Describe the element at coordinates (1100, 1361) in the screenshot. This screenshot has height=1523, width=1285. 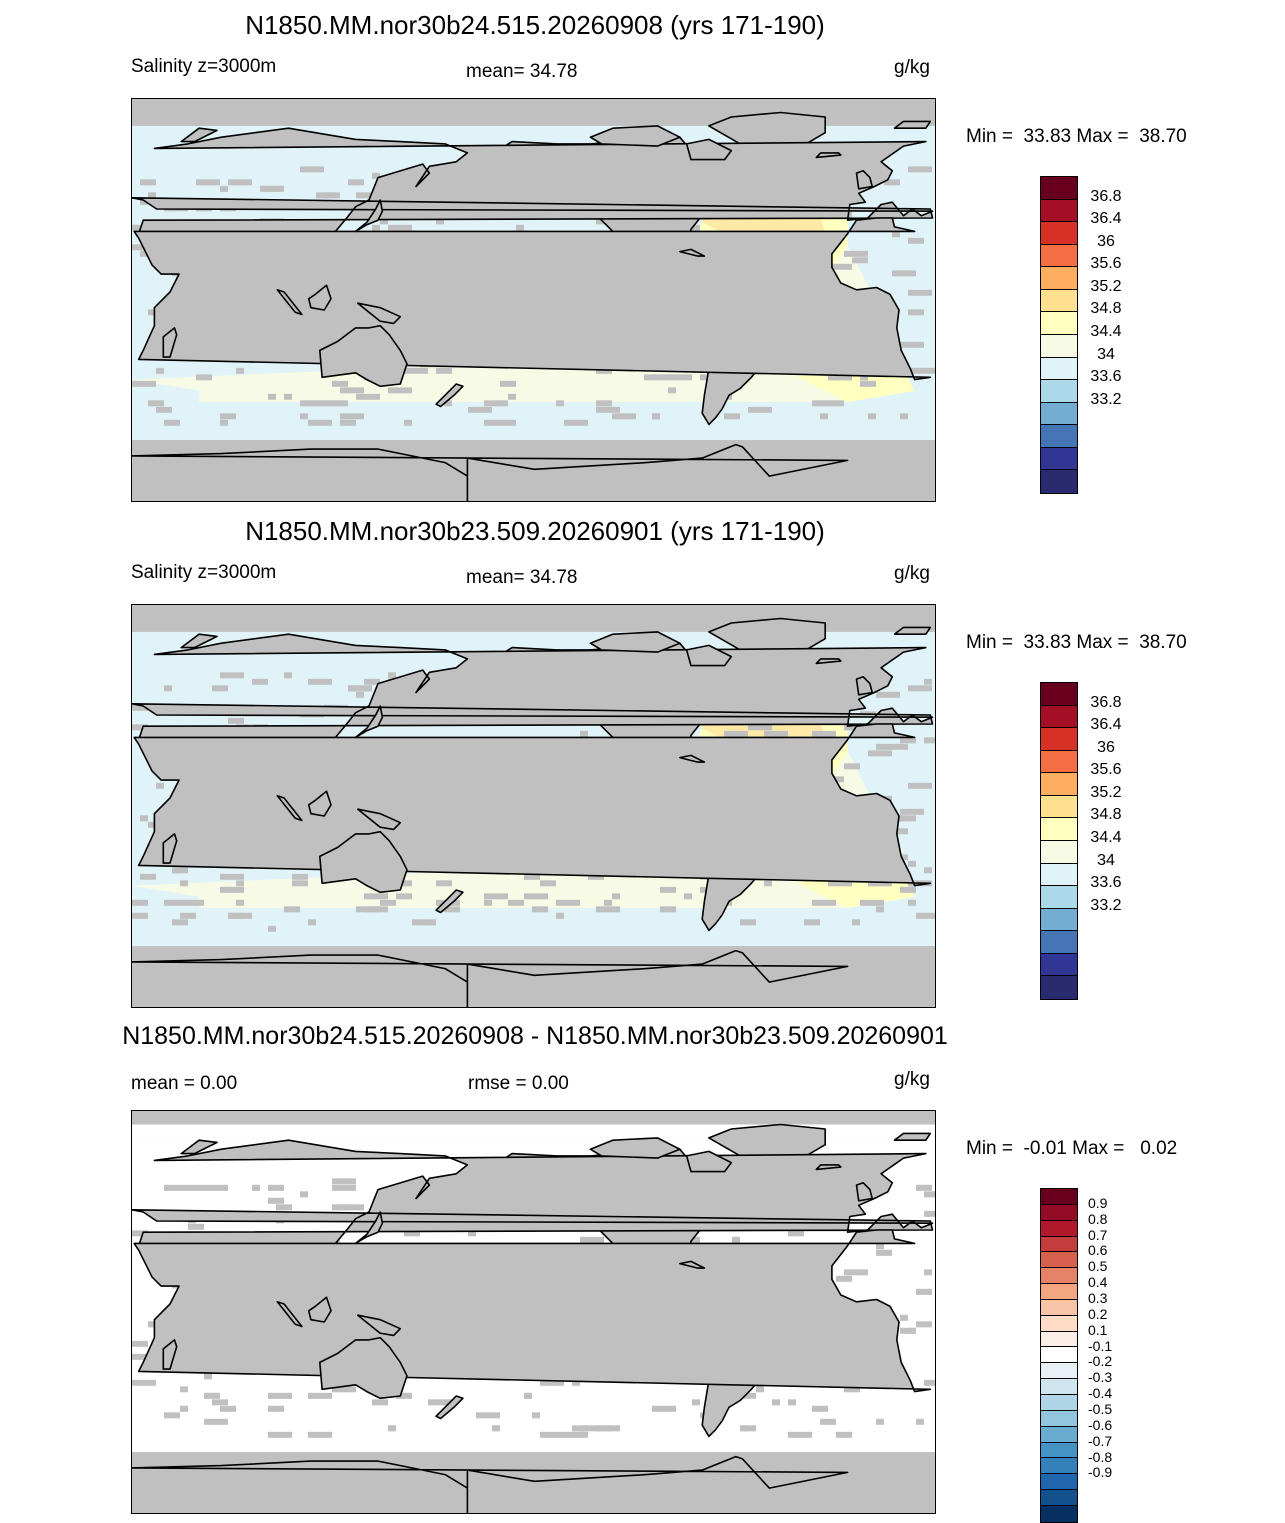
I see `colorbar-label: -0.2` at that location.